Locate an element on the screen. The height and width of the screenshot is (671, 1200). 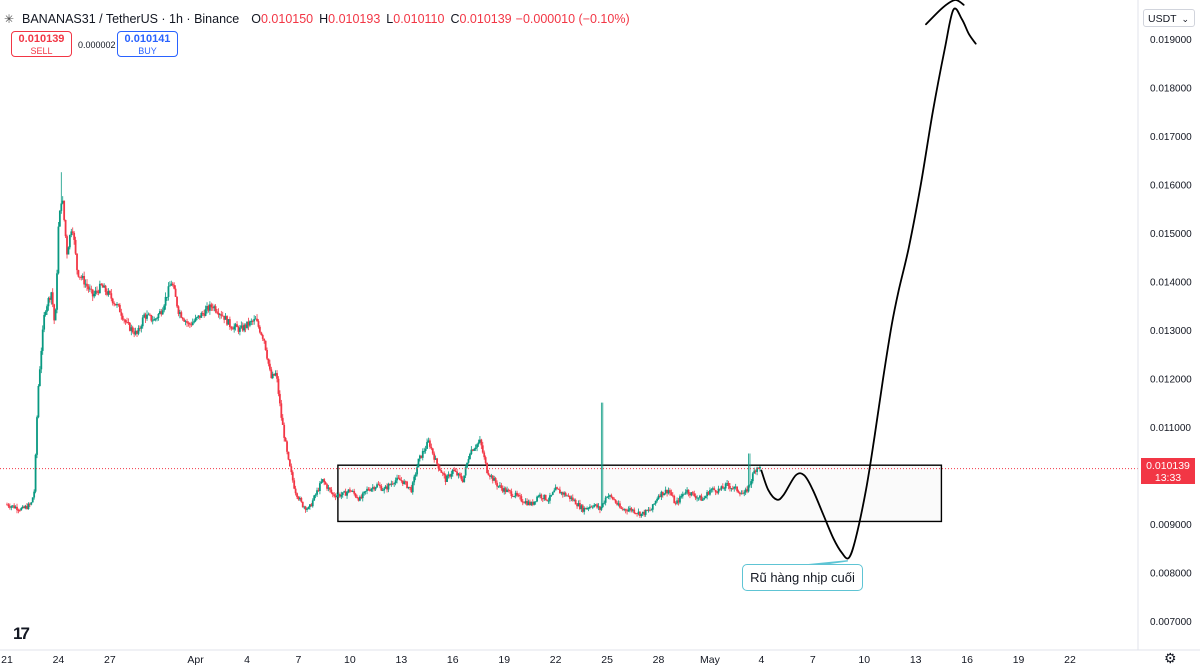
gear-icon: ⚙ is located at coordinates (1170, 658).